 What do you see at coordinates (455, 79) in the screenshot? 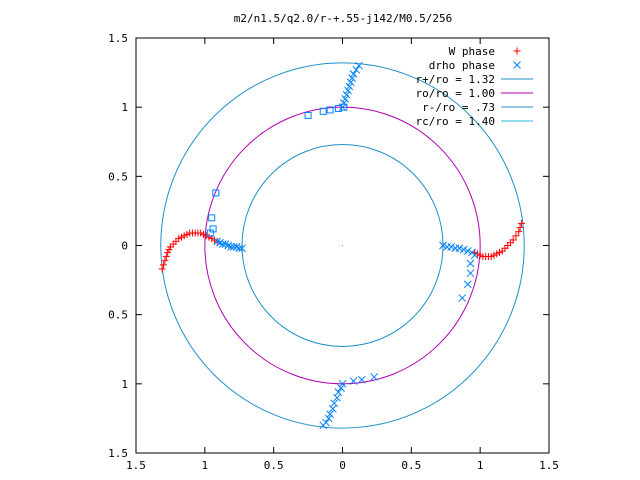
I see `legend-label: r+/ro = 1.32` at bounding box center [455, 79].